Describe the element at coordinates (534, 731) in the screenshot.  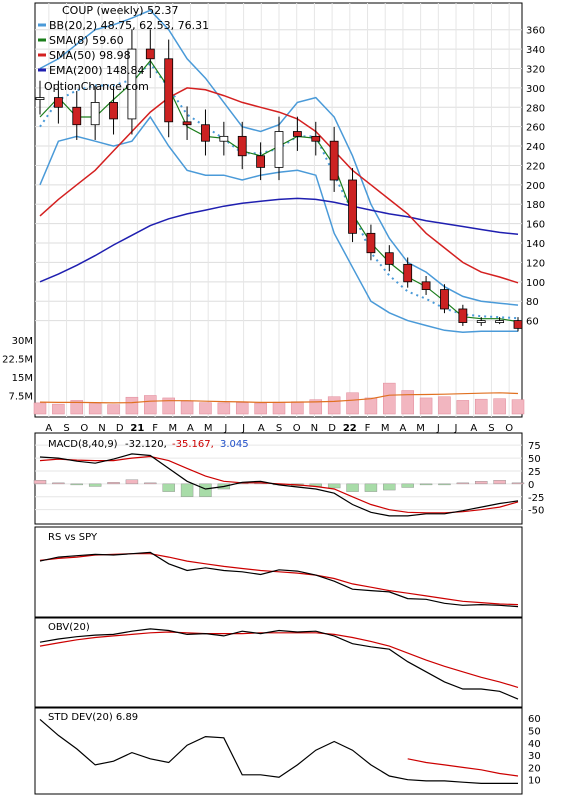
I see `stddev-y-tick-label: 50` at that location.